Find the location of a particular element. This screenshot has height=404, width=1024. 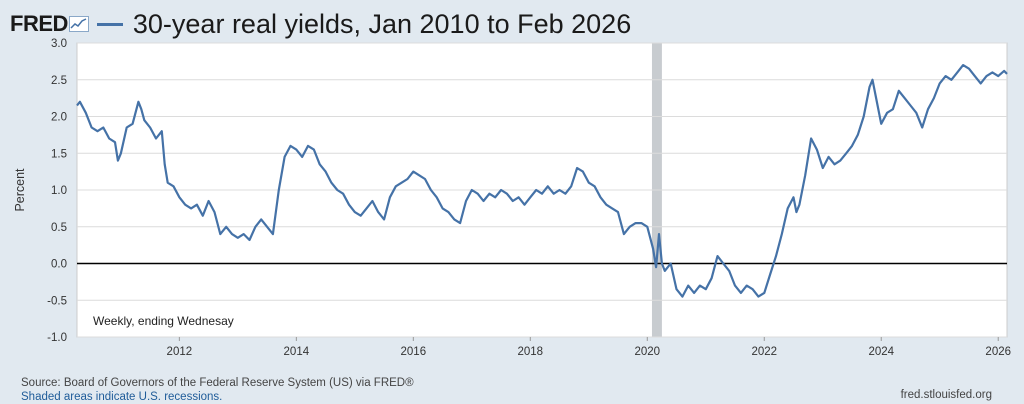

series-legend-swatch is located at coordinates (109, 24).